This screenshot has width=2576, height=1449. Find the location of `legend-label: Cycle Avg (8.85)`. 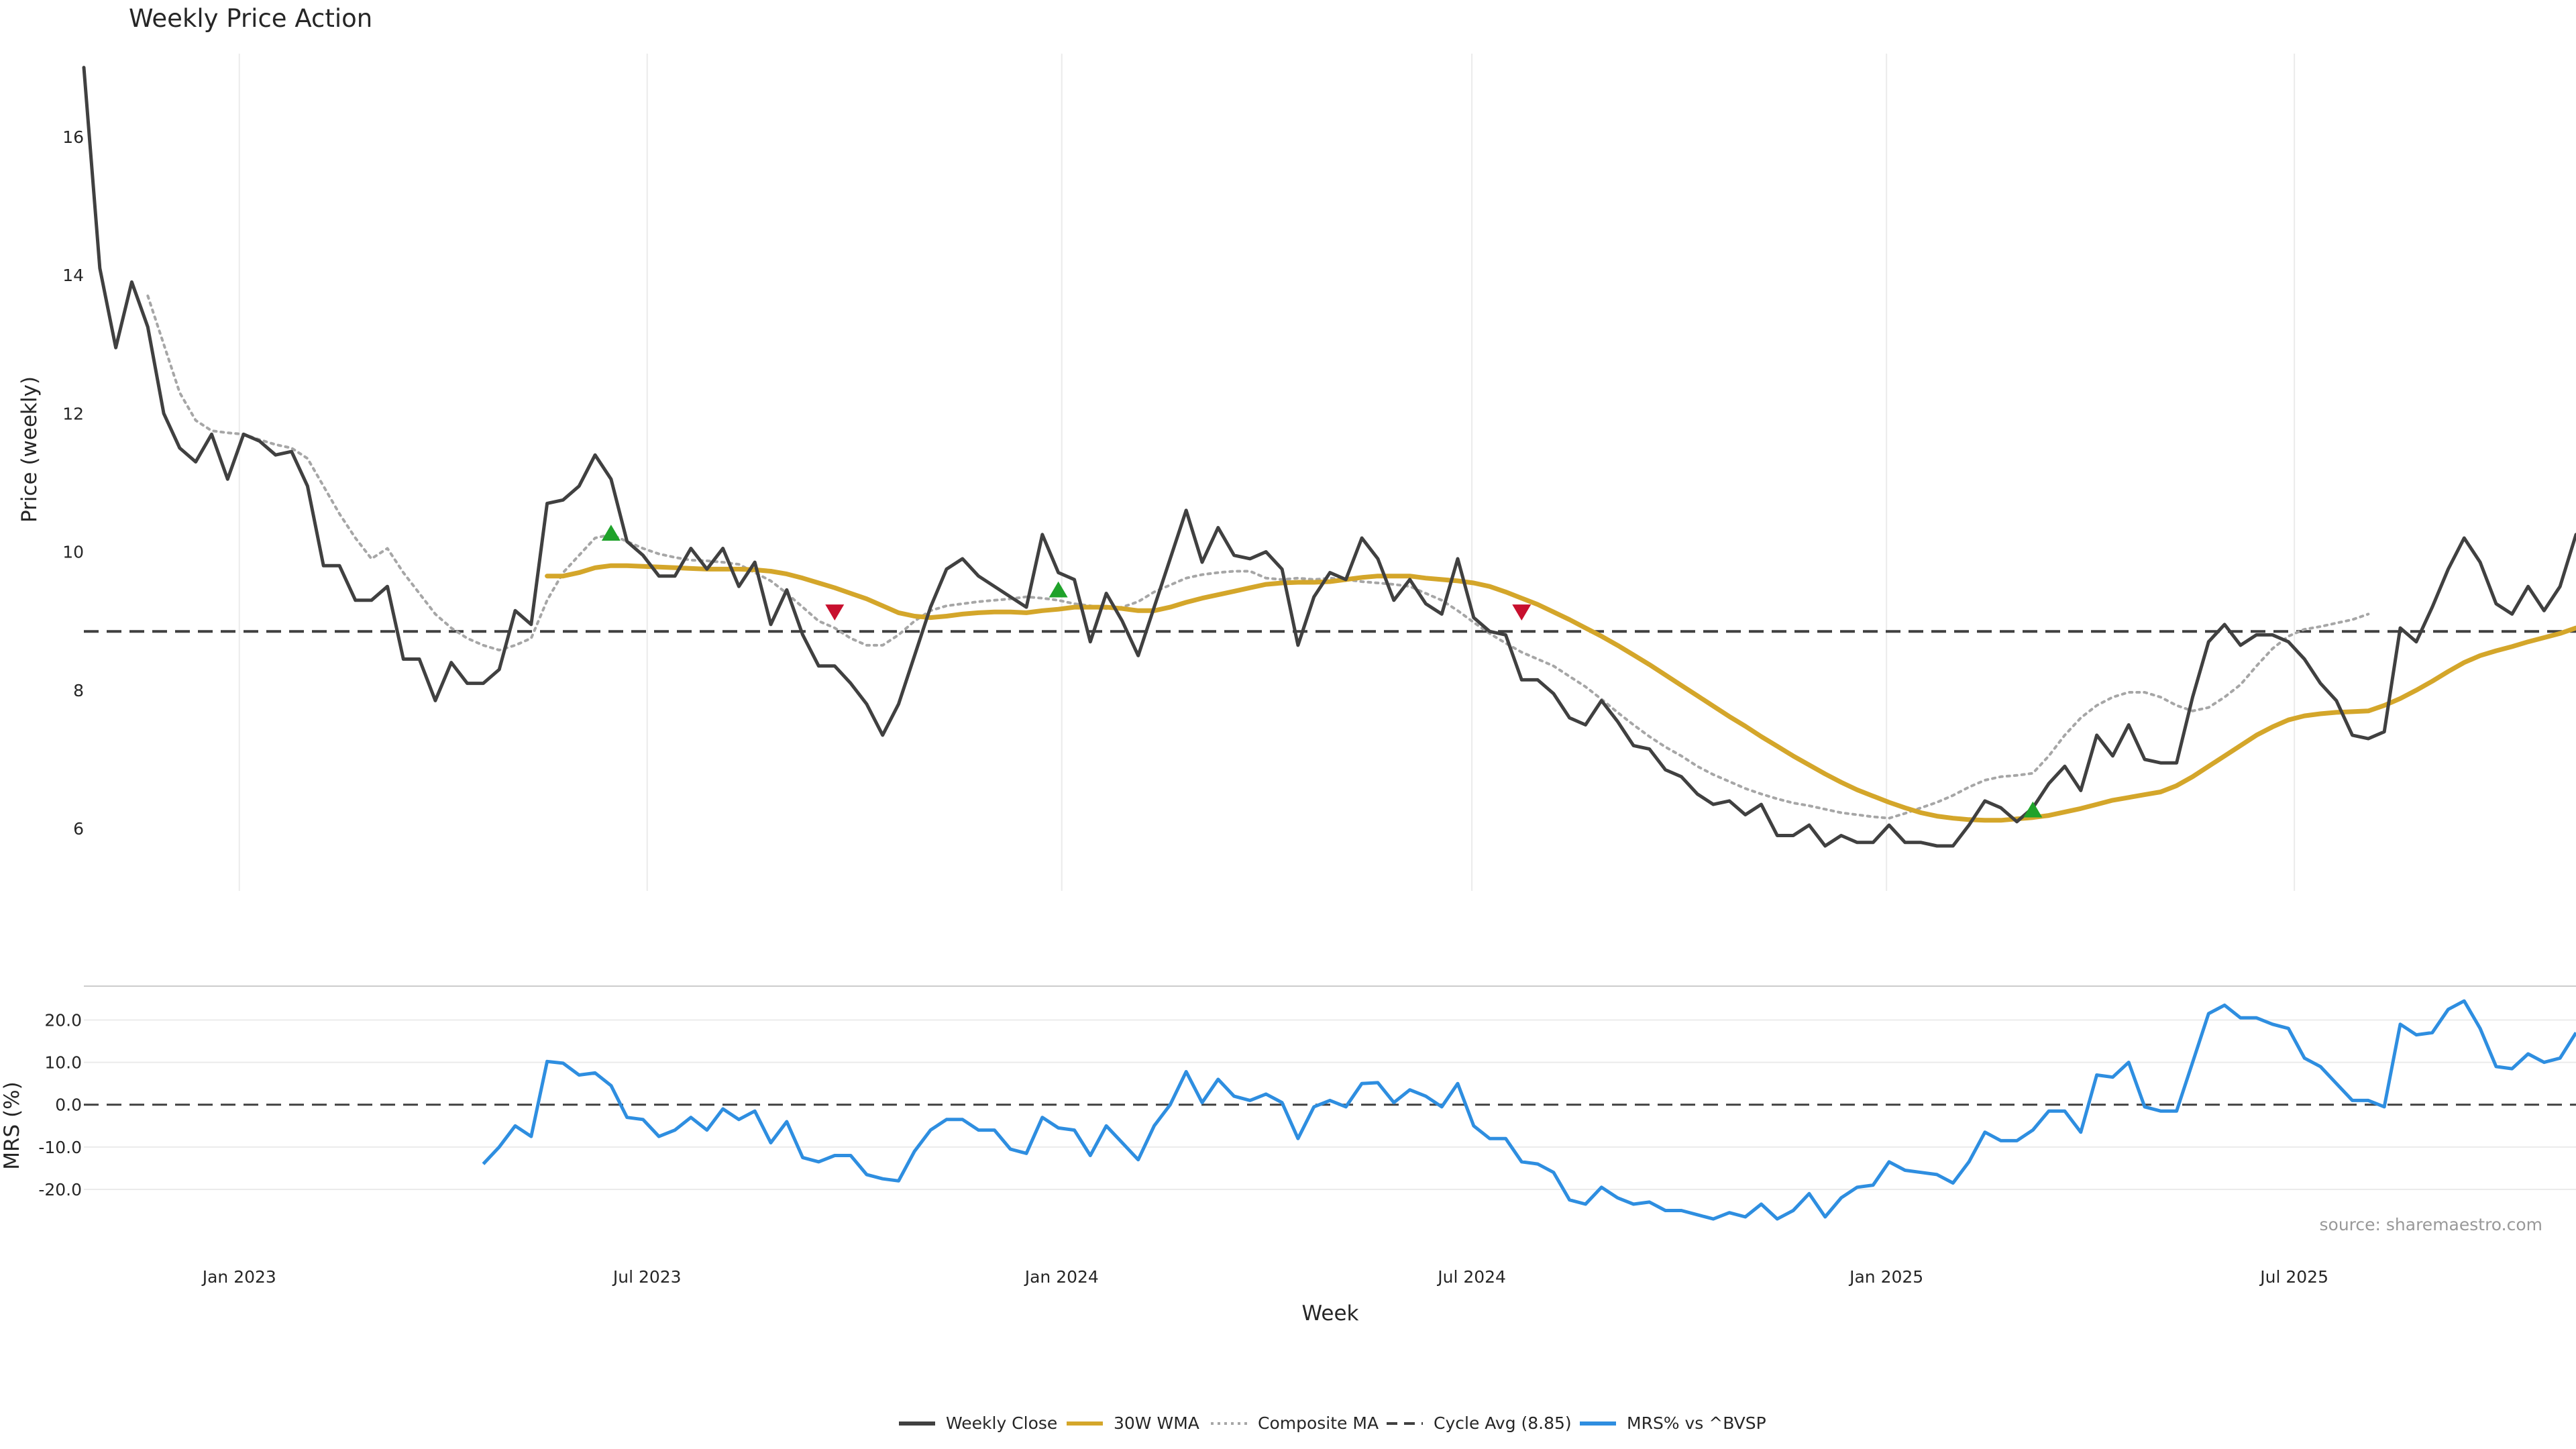

legend-label: Cycle Avg (8.85) is located at coordinates (1503, 1423).